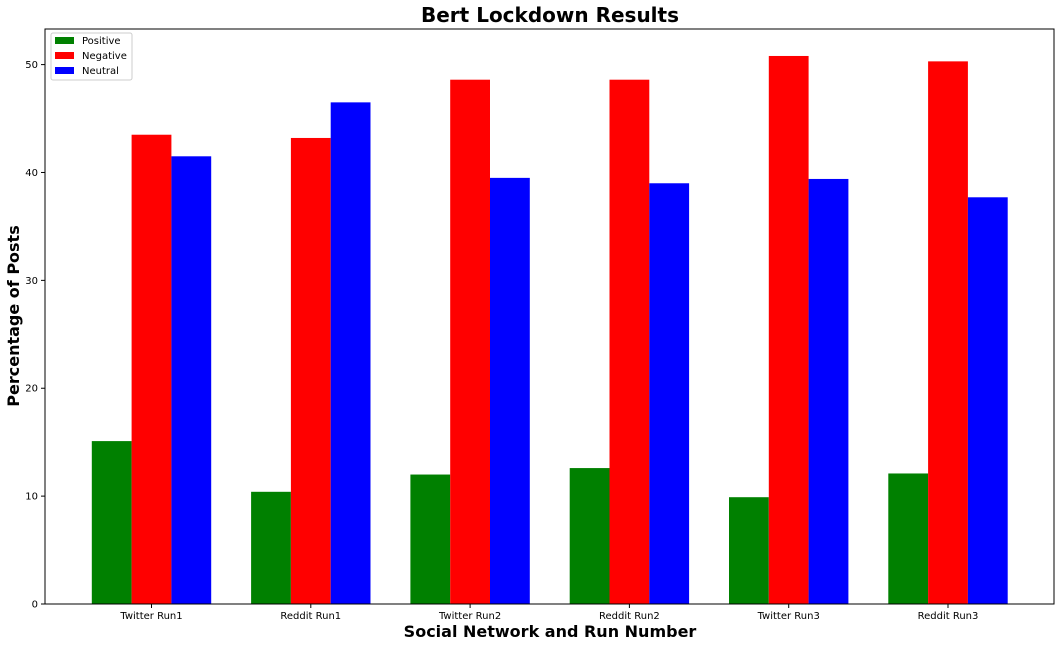 This screenshot has height=647, width=1061. What do you see at coordinates (271, 547) in the screenshot?
I see `bar-positive-reddit-run1` at bounding box center [271, 547].